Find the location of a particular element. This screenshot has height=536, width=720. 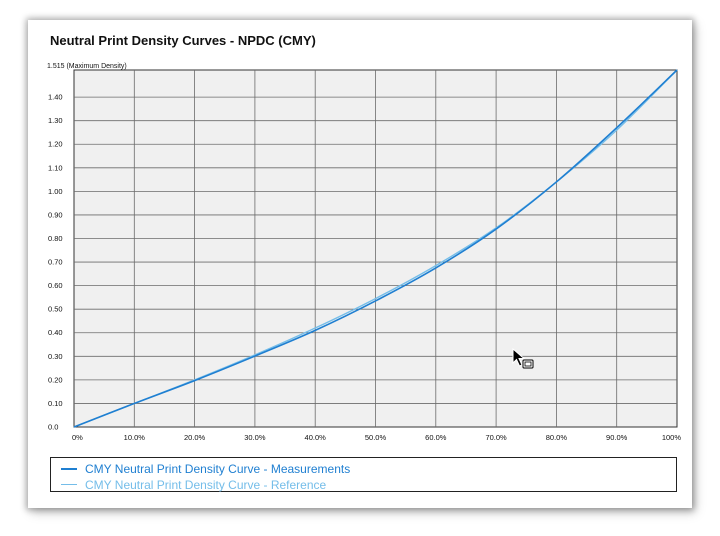

y-tick-label: 0.10 is located at coordinates (55, 403).